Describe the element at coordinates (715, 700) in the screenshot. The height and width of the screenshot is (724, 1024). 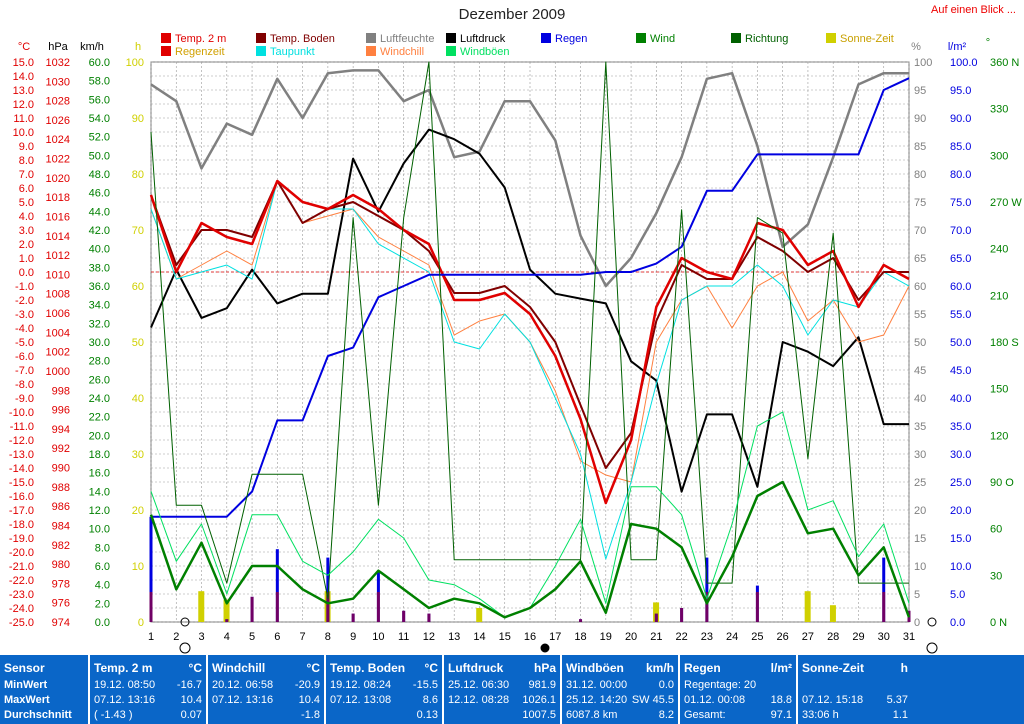
I see `stat-row-label: 01.12. 00:08` at that location.